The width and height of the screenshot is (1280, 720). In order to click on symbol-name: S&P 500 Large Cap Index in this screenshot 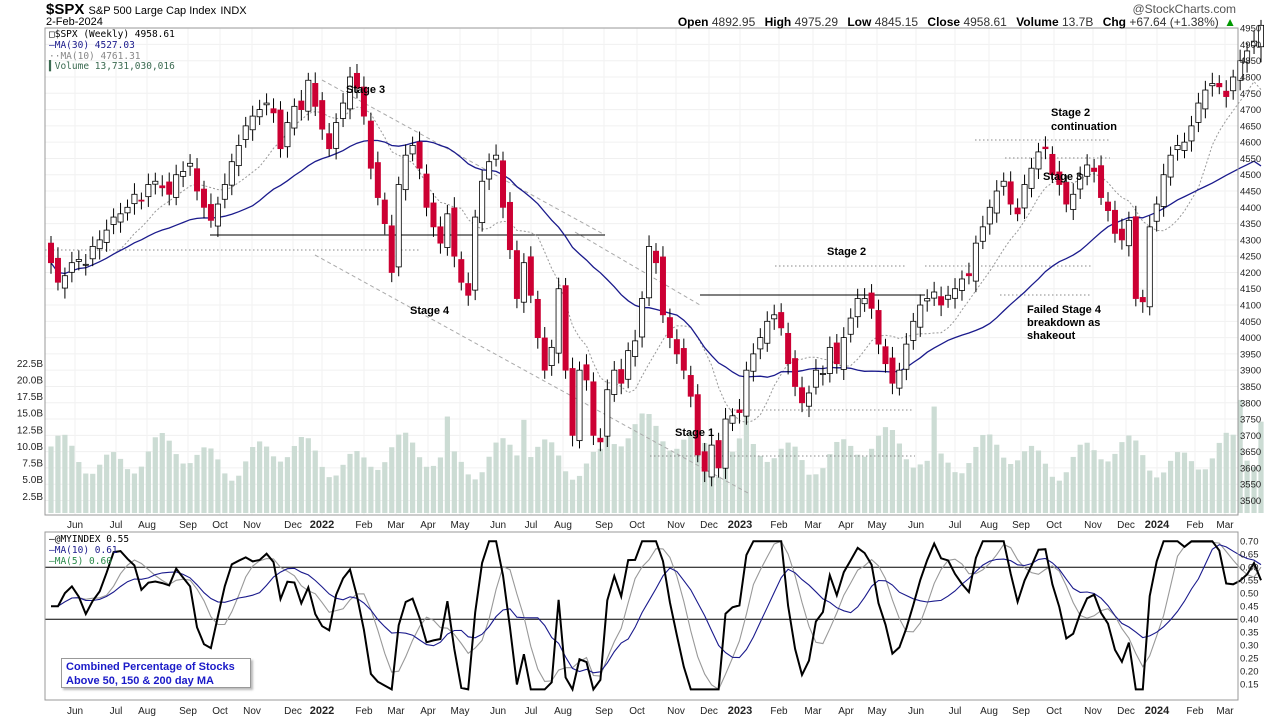, I will do `click(152, 11)`.